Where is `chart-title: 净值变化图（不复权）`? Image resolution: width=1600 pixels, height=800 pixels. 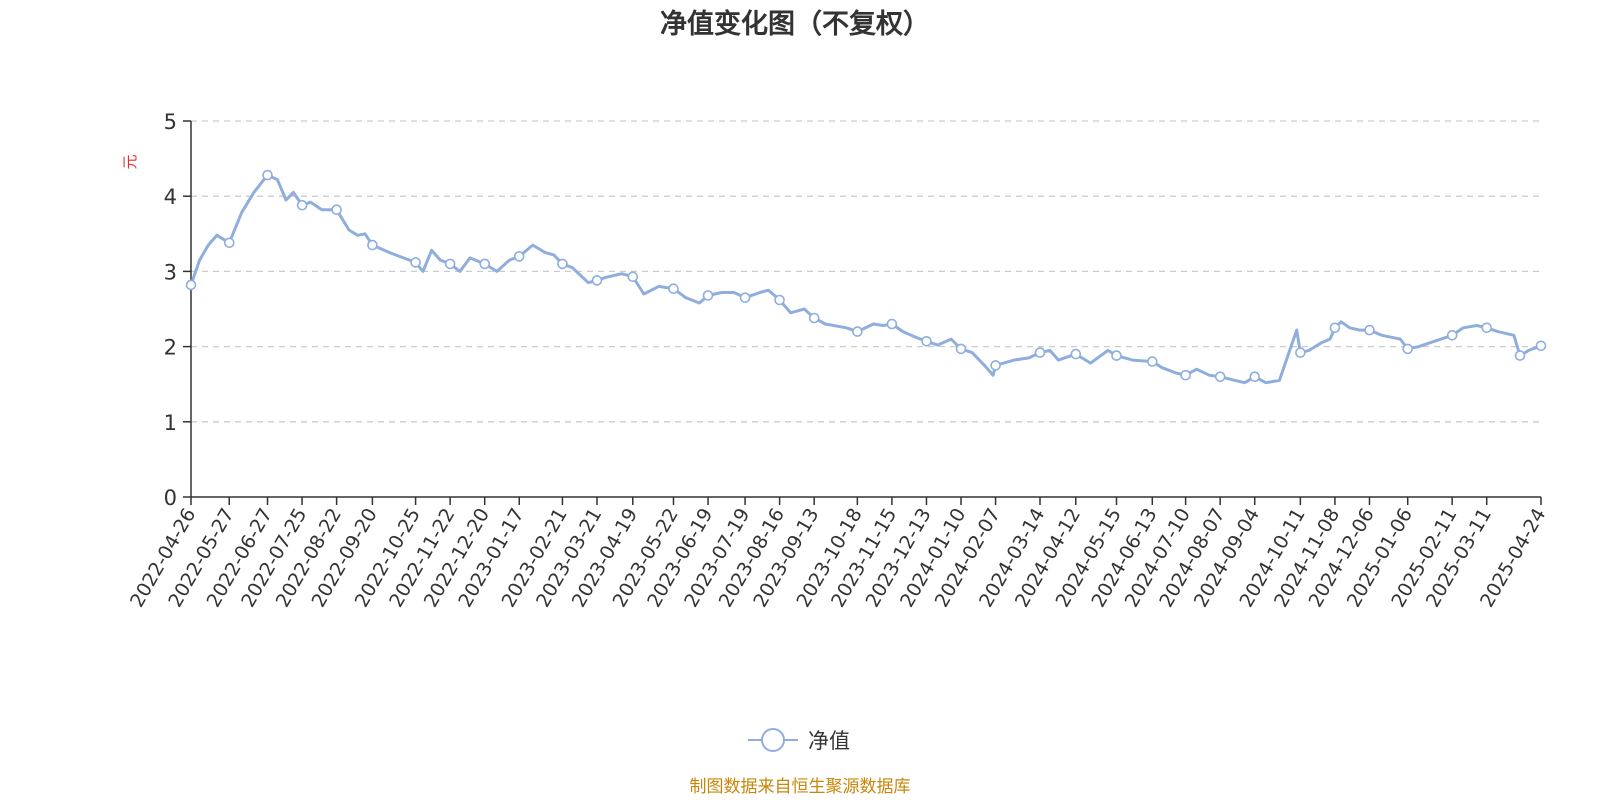
chart-title: 净值变化图（不复权） is located at coordinates (795, 24).